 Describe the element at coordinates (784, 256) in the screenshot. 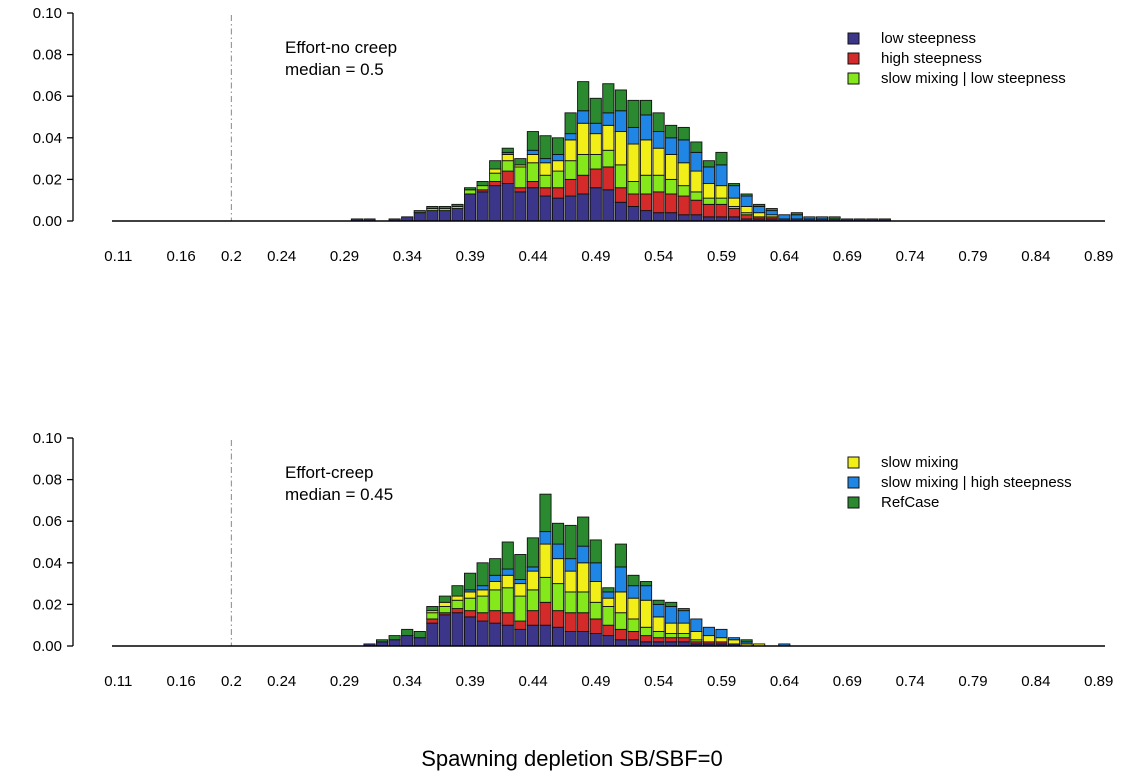

I see `x-tick-label: 0.64` at that location.